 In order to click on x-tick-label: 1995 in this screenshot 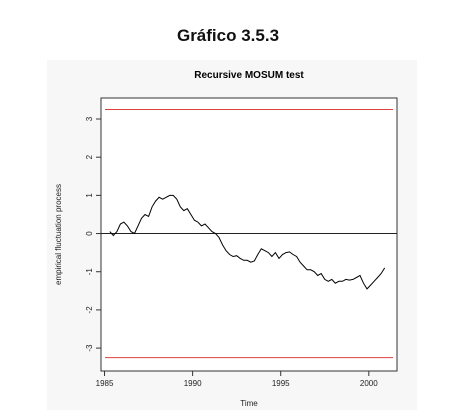, I will do `click(281, 383)`.